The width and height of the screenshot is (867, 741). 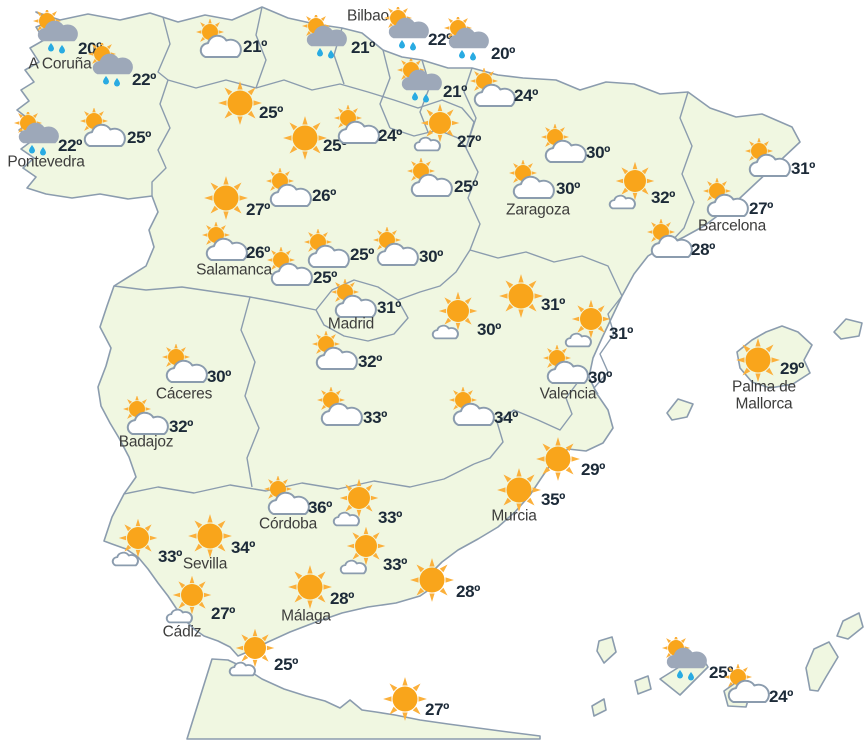 What do you see at coordinates (503, 53) in the screenshot?
I see `temperature-label: 20º` at bounding box center [503, 53].